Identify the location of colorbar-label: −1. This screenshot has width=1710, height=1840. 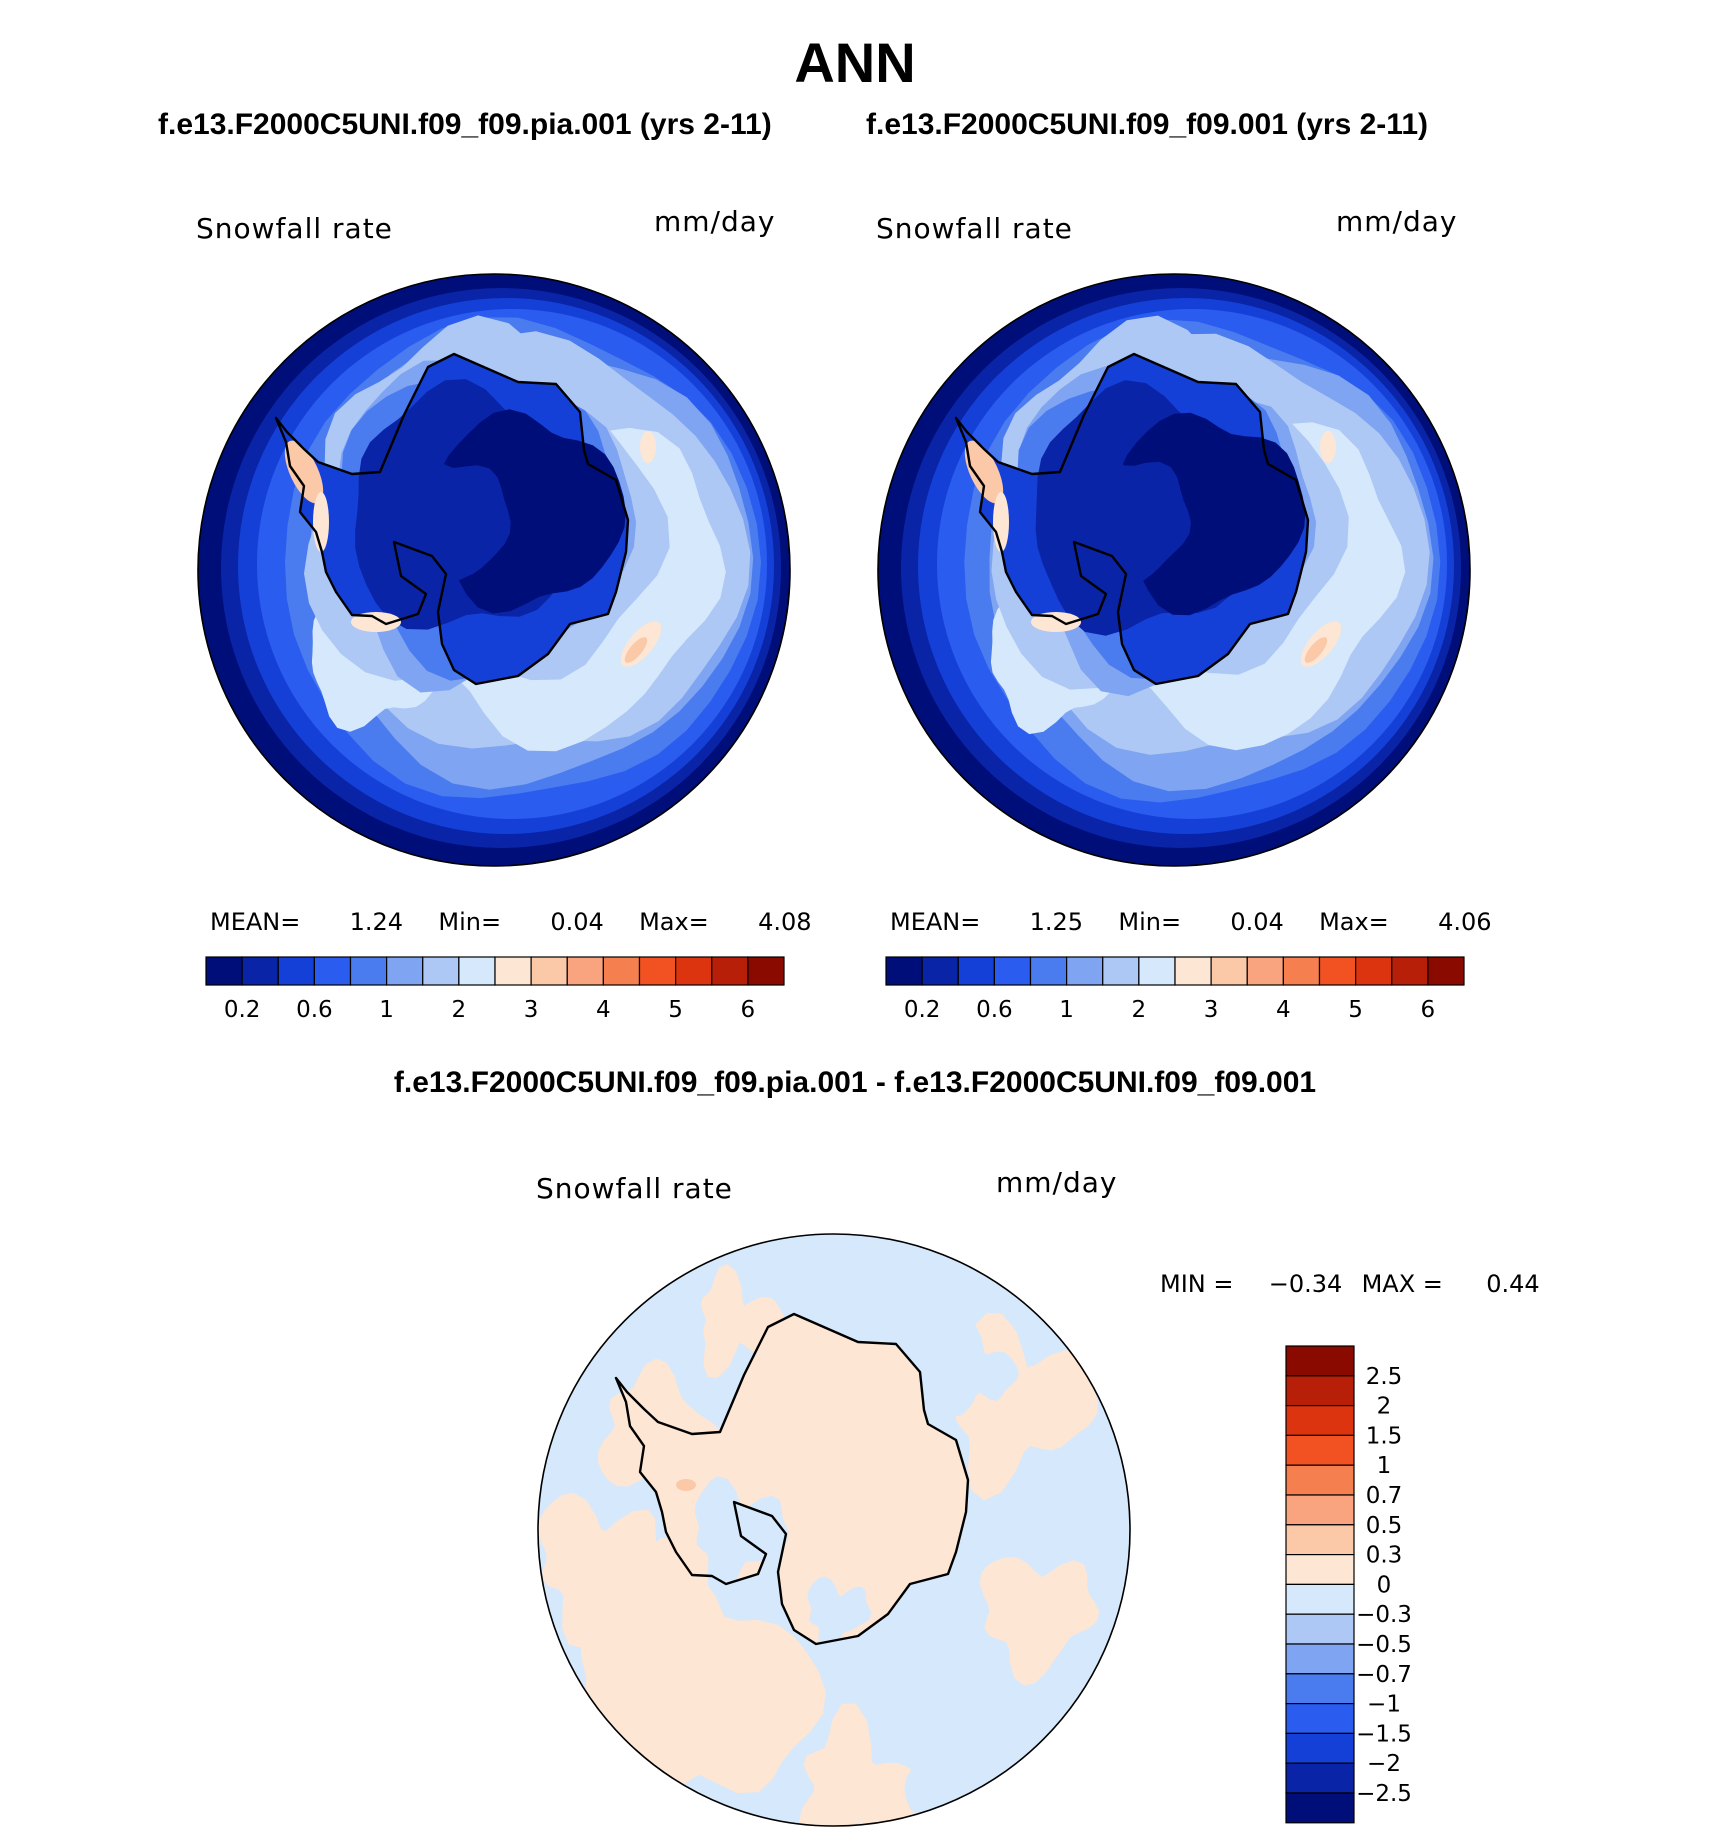
(1384, 1705).